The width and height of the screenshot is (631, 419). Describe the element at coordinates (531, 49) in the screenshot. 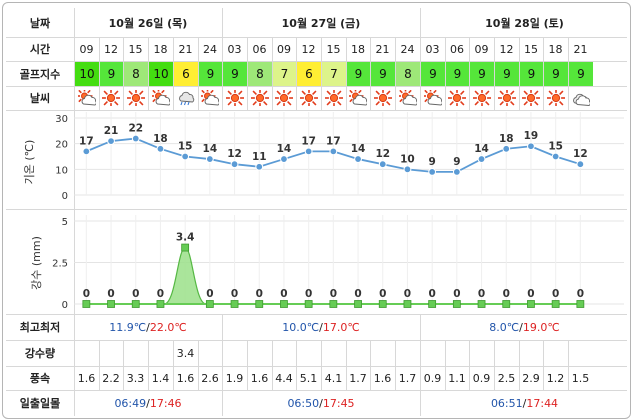

I see `hour-cell: 15` at that location.